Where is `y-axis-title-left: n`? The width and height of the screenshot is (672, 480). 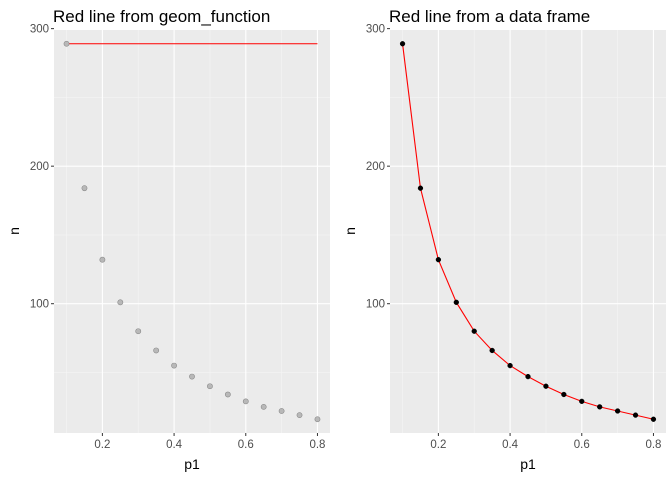
y-axis-title-left: n is located at coordinates (14, 231).